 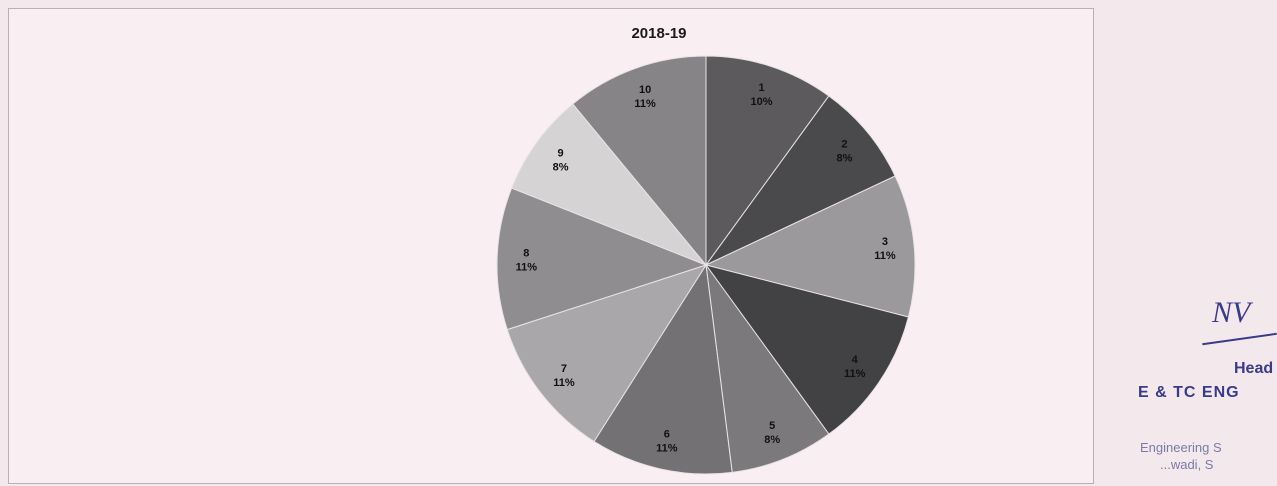 I want to click on stamp-line-place: ...wadi, S, so click(x=1187, y=464).